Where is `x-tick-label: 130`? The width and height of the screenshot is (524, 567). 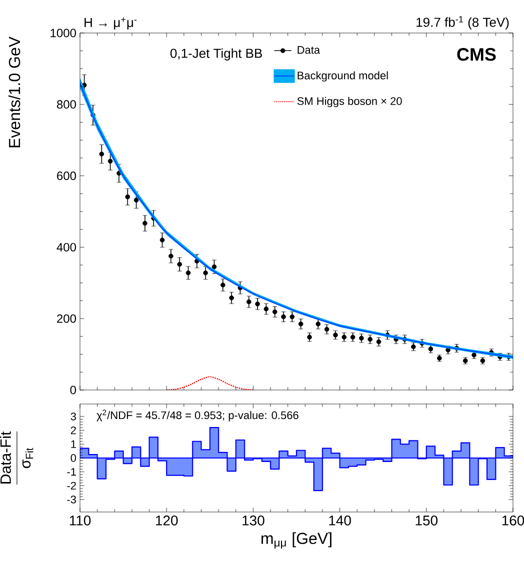 x-tick-label: 130 is located at coordinates (253, 521).